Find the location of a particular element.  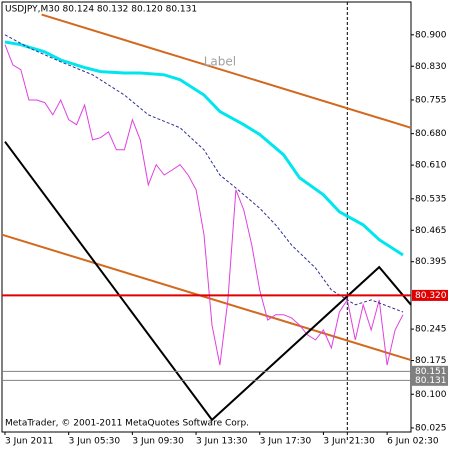

y-tick-label: 80.465 is located at coordinates (431, 231).